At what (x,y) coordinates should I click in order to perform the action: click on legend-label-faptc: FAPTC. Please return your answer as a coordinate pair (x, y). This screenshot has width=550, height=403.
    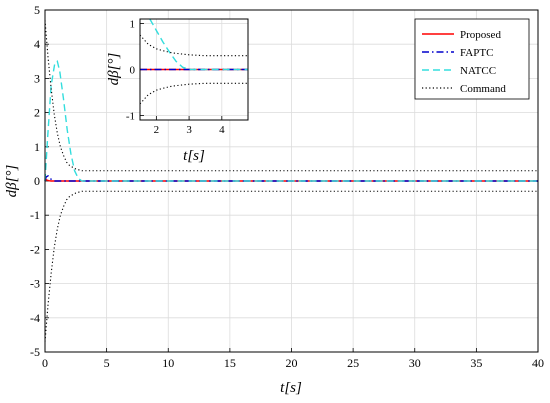
    Looking at the image, I should click on (476, 53).